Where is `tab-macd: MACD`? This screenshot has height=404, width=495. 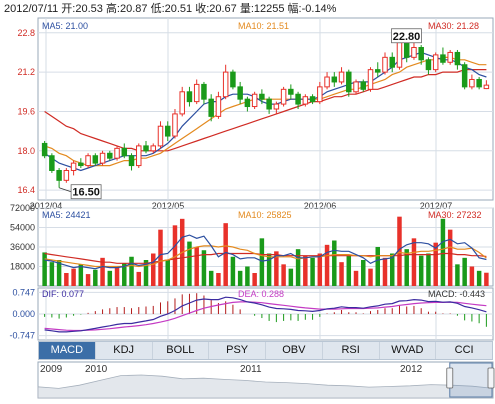
tab-macd: MACD is located at coordinates (67, 350).